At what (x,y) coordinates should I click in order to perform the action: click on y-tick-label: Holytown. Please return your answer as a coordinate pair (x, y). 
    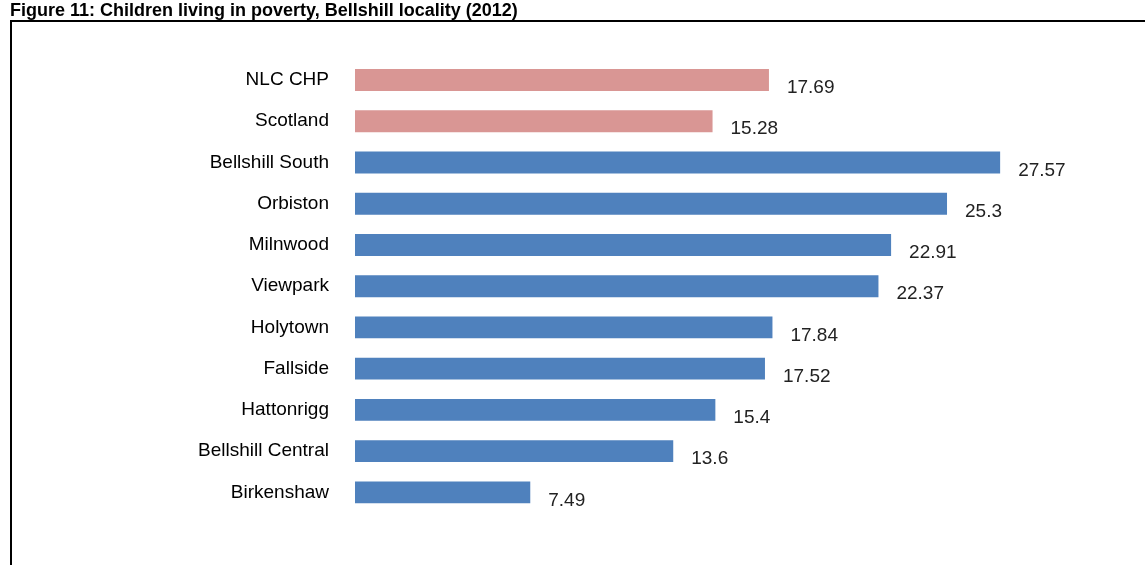
    Looking at the image, I should click on (289, 326).